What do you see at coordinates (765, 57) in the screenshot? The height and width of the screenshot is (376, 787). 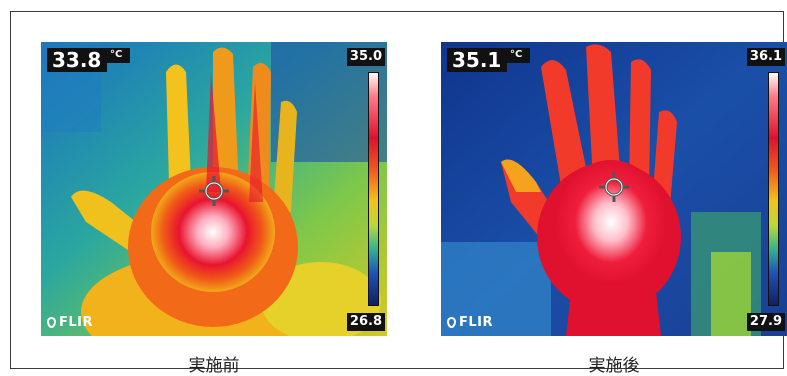 I see `scale-max-label: 36.1` at bounding box center [765, 57].